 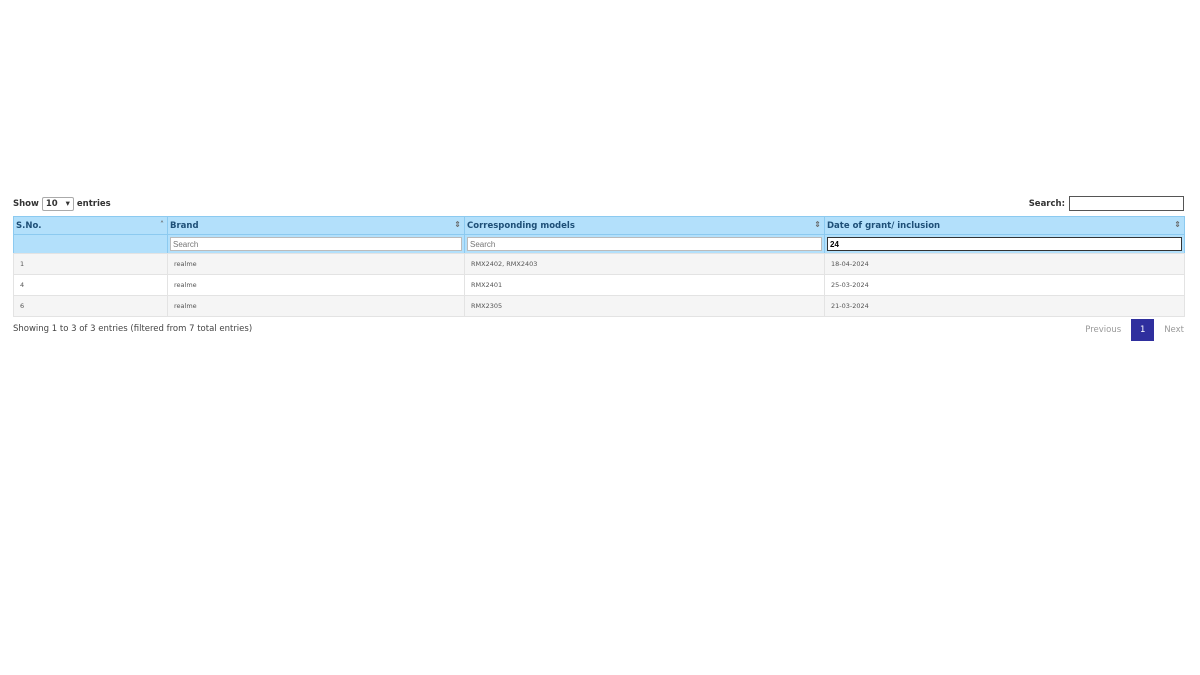 What do you see at coordinates (644, 225) in the screenshot?
I see `column-header-models: Corresponding models ⇕` at bounding box center [644, 225].